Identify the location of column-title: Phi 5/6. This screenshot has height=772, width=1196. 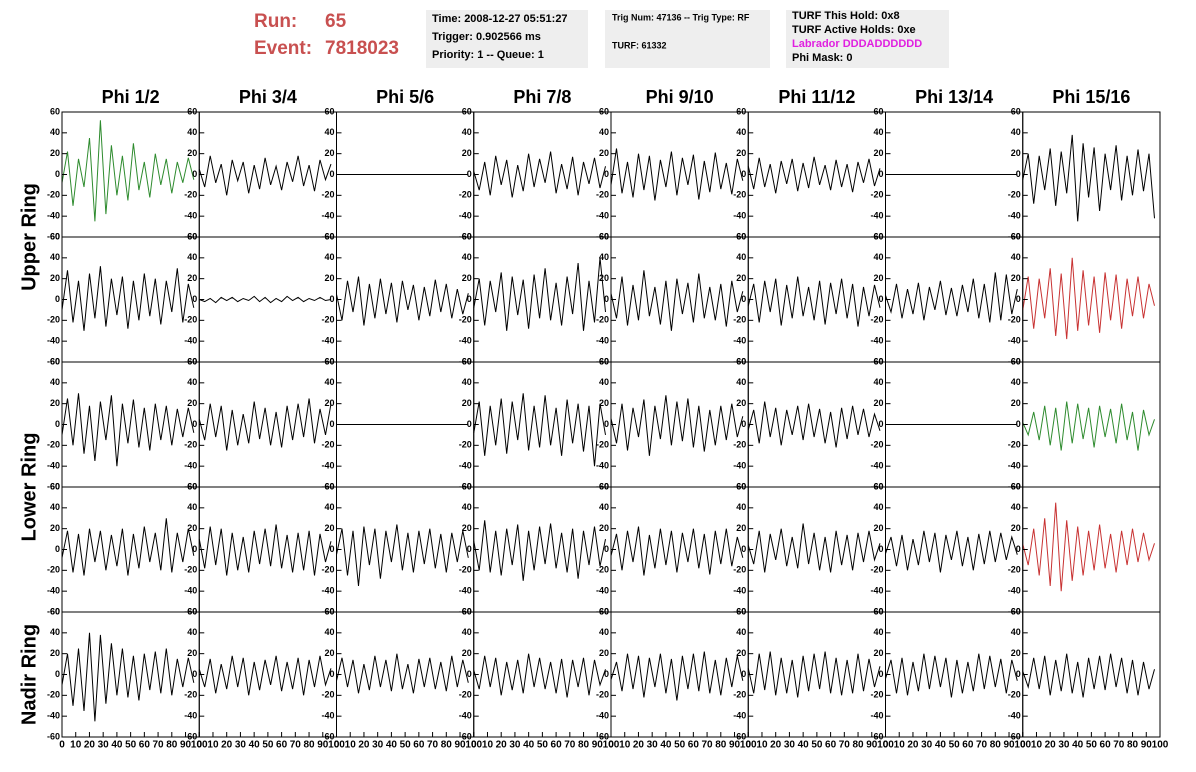
(405, 97).